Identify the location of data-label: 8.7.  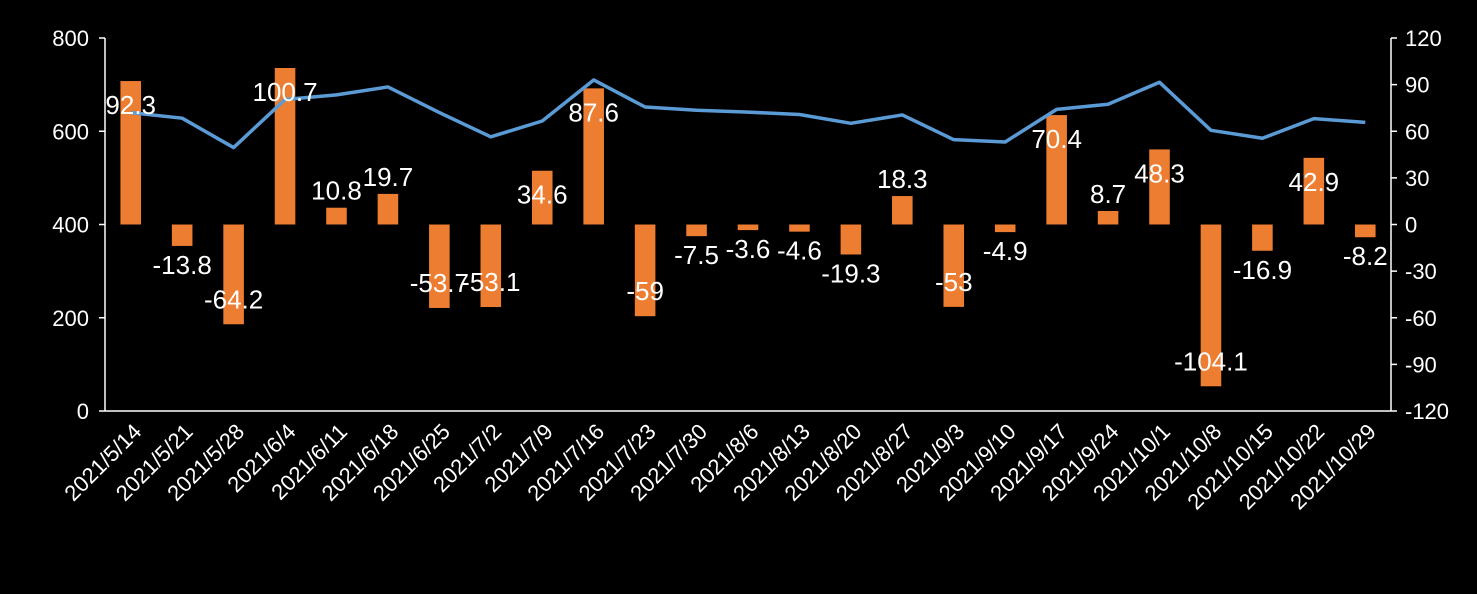
(1108, 194).